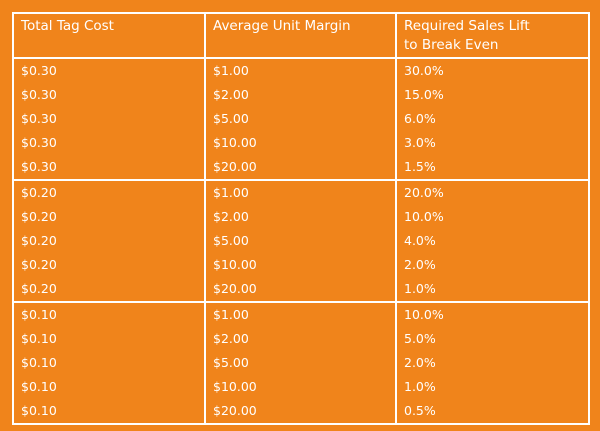 Image resolution: width=600 pixels, height=431 pixels. I want to click on table-row: $0.10 $2.00 5.0%, so click(301, 339).